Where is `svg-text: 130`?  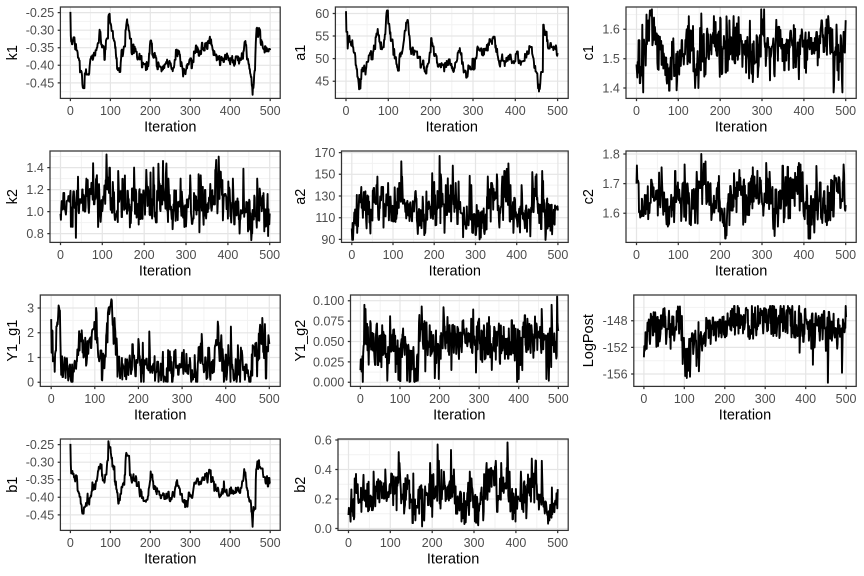 svg-text: 130 is located at coordinates (324, 196).